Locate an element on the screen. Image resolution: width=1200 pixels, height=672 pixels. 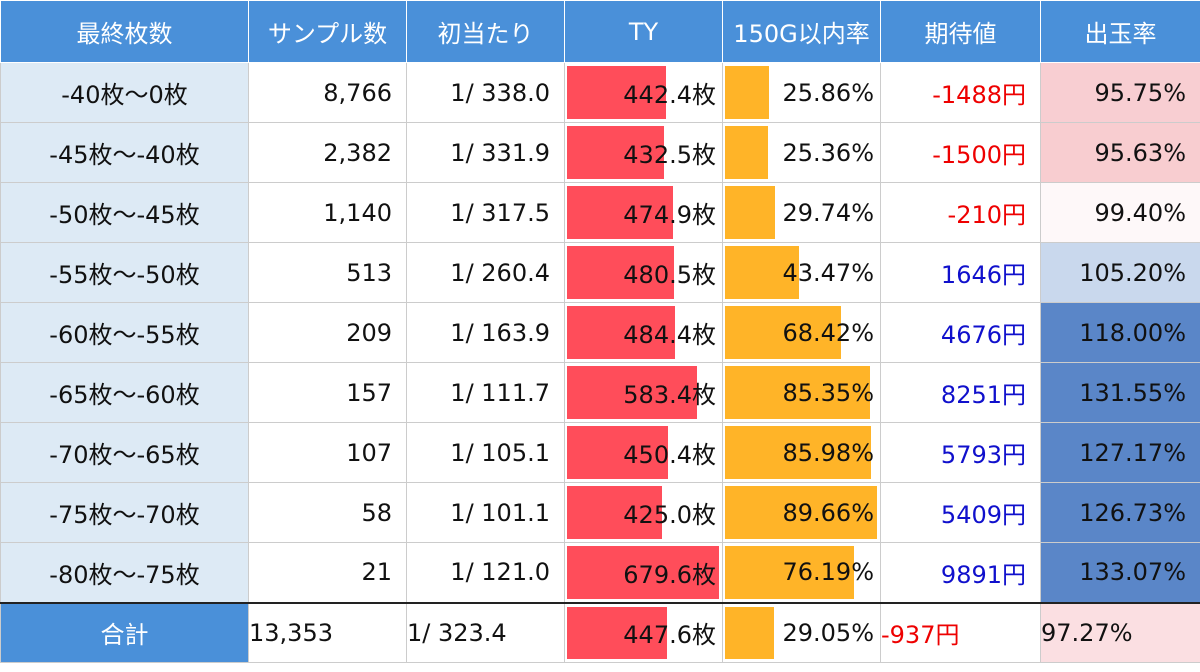
rate150-value: 76.19% is located at coordinates (828, 572).